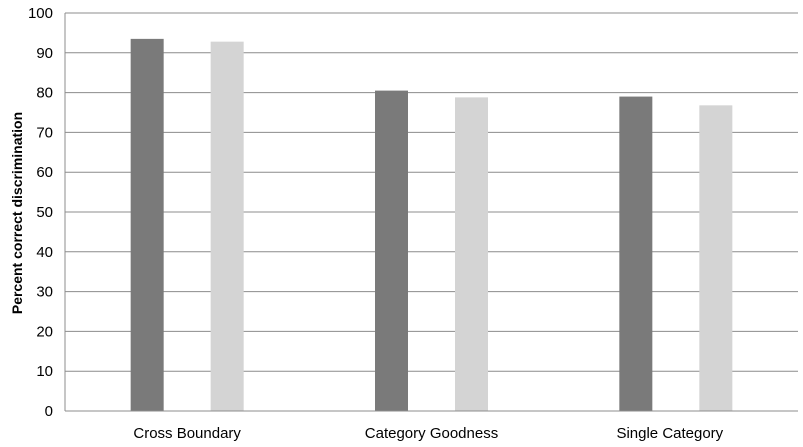  I want to click on y-tick-label: 90, so click(44, 53).